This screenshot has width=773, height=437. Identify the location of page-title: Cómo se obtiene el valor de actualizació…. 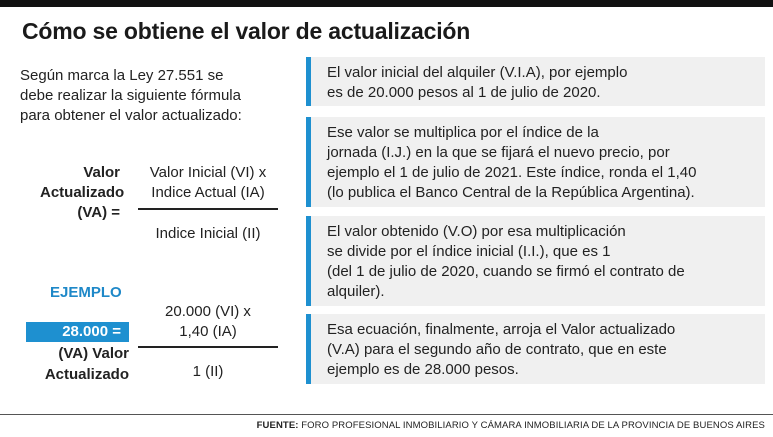
(246, 31).